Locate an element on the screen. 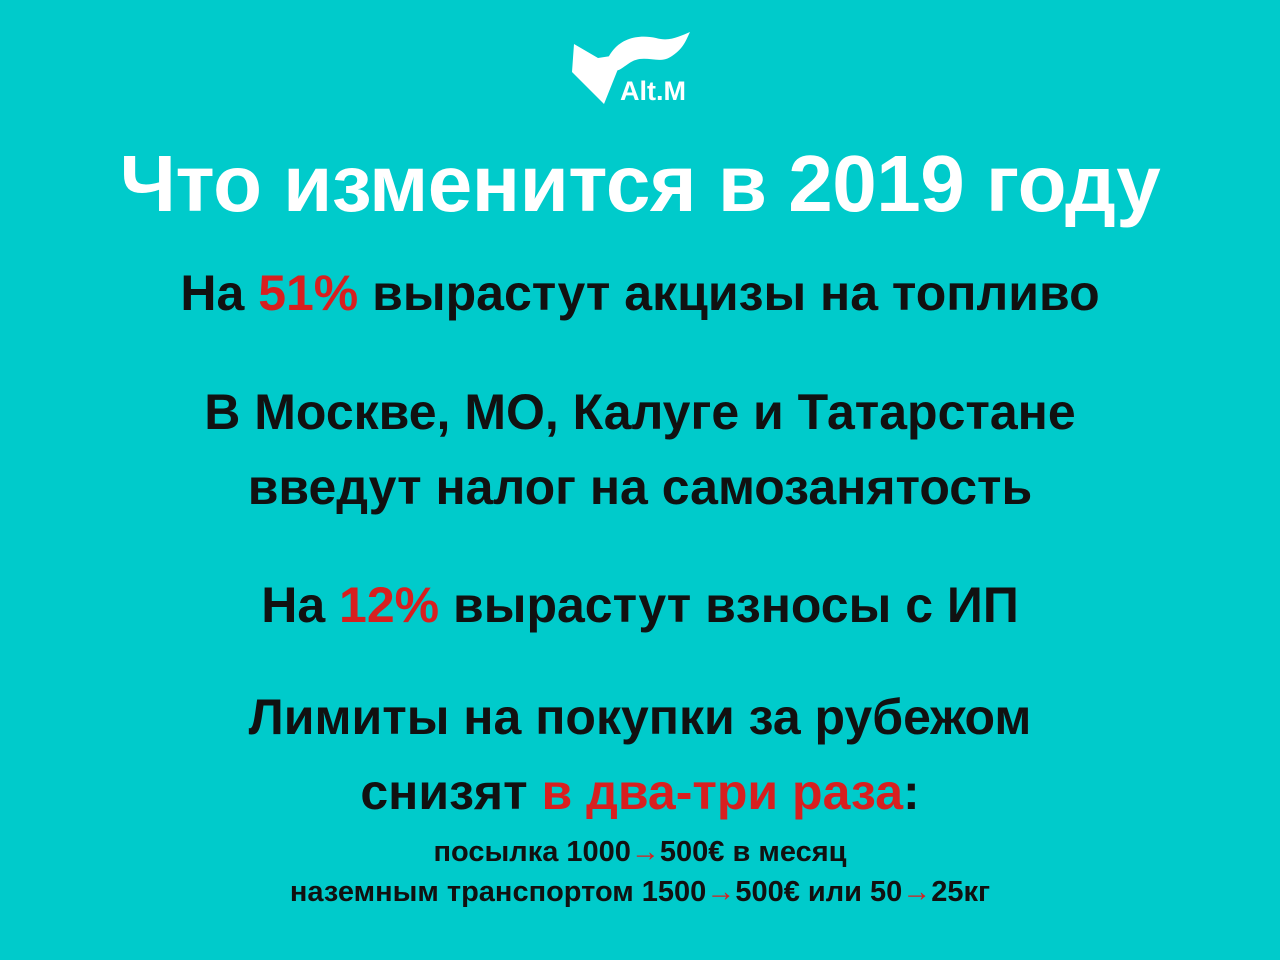  text: 500€ или 50 is located at coordinates (819, 892).